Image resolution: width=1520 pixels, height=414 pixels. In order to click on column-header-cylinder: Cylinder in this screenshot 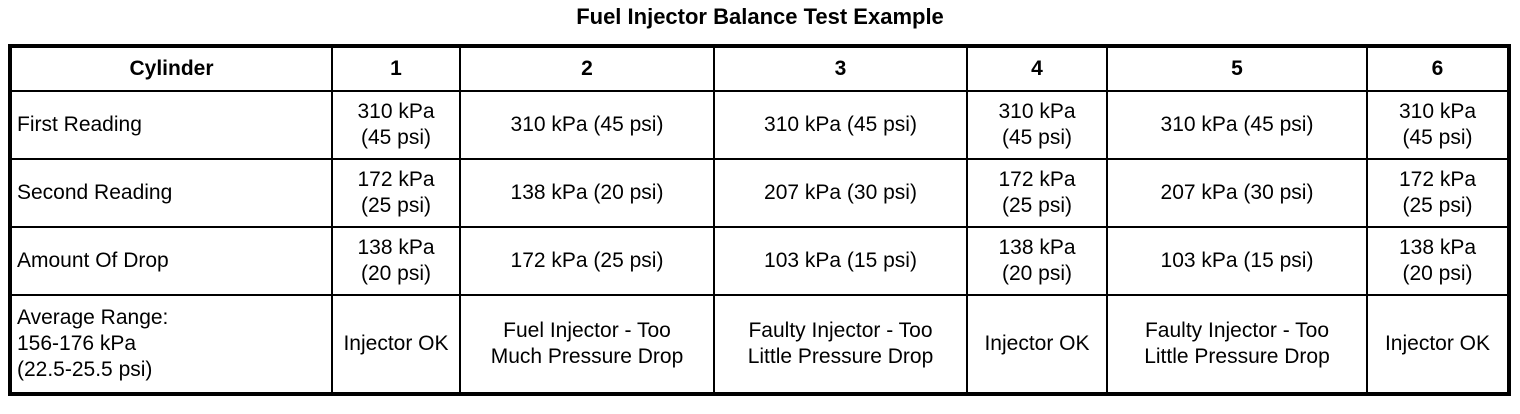, I will do `click(171, 68)`.